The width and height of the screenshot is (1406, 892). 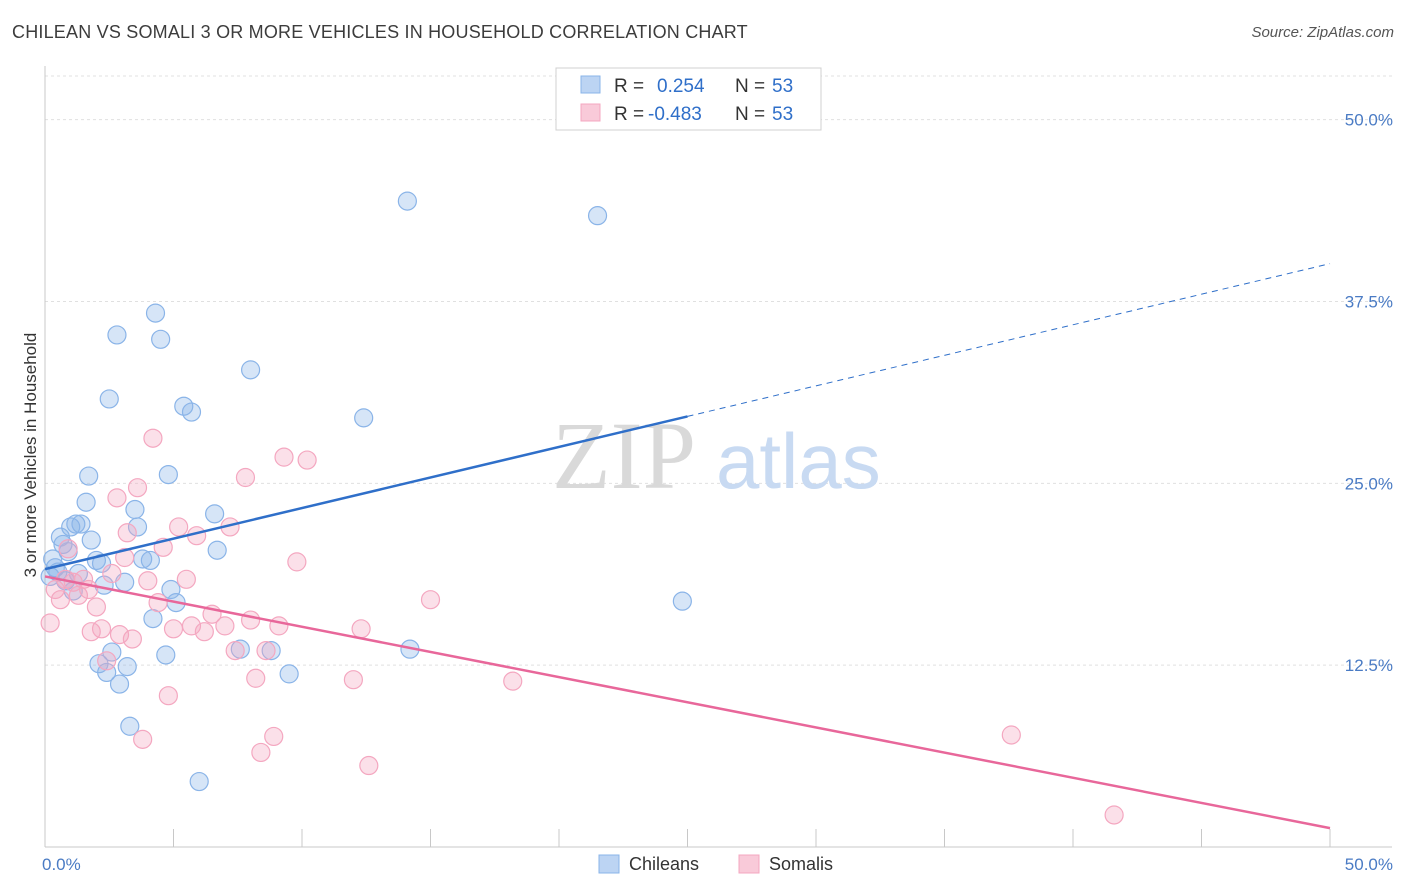 What do you see at coordinates (750, 86) in the screenshot?
I see `stats-n-label-0: N =` at bounding box center [750, 86].